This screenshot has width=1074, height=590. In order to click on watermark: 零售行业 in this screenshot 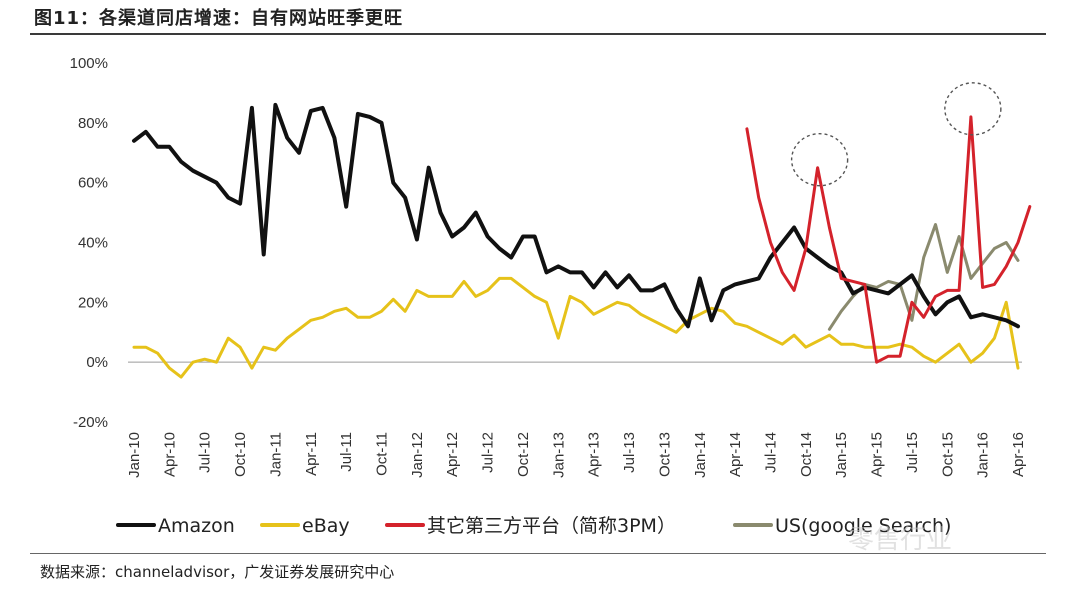, I will do `click(900, 540)`.